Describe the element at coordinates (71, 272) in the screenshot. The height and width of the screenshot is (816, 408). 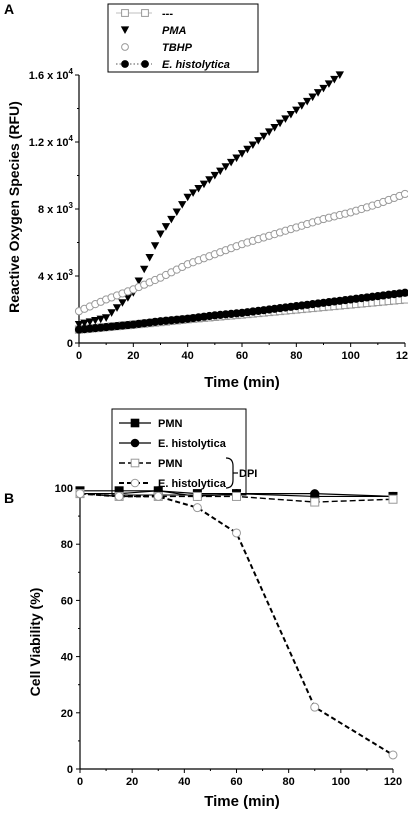
I see `y-tick-exponent: 3` at that location.